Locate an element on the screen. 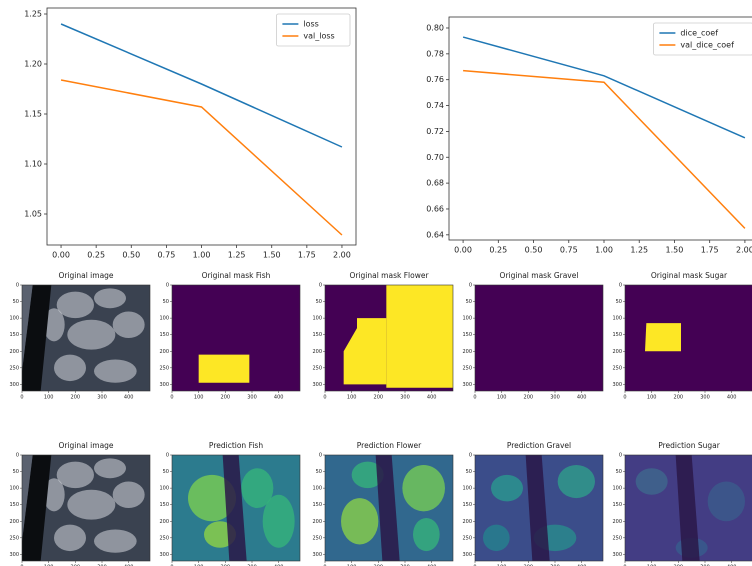 Image resolution: width=752 pixels, height=566 pixels. legend-label: val_loss is located at coordinates (318, 36).